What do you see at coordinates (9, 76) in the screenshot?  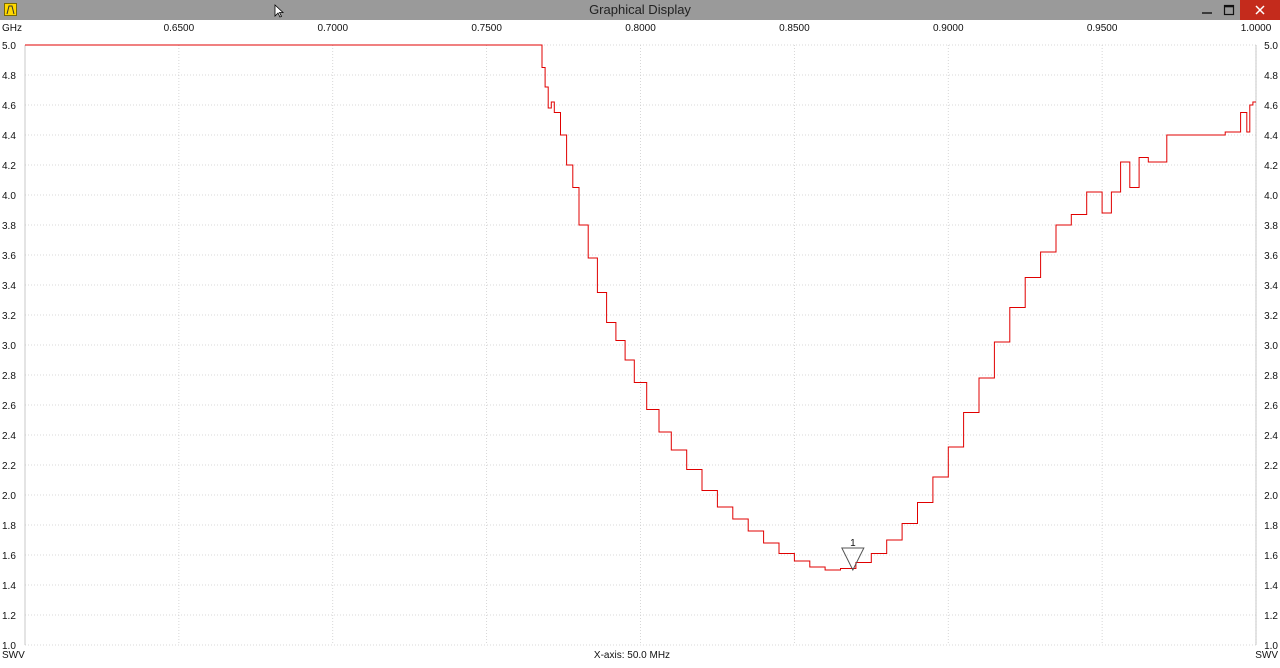 I see `y-tick-label-left: 4.8` at bounding box center [9, 76].